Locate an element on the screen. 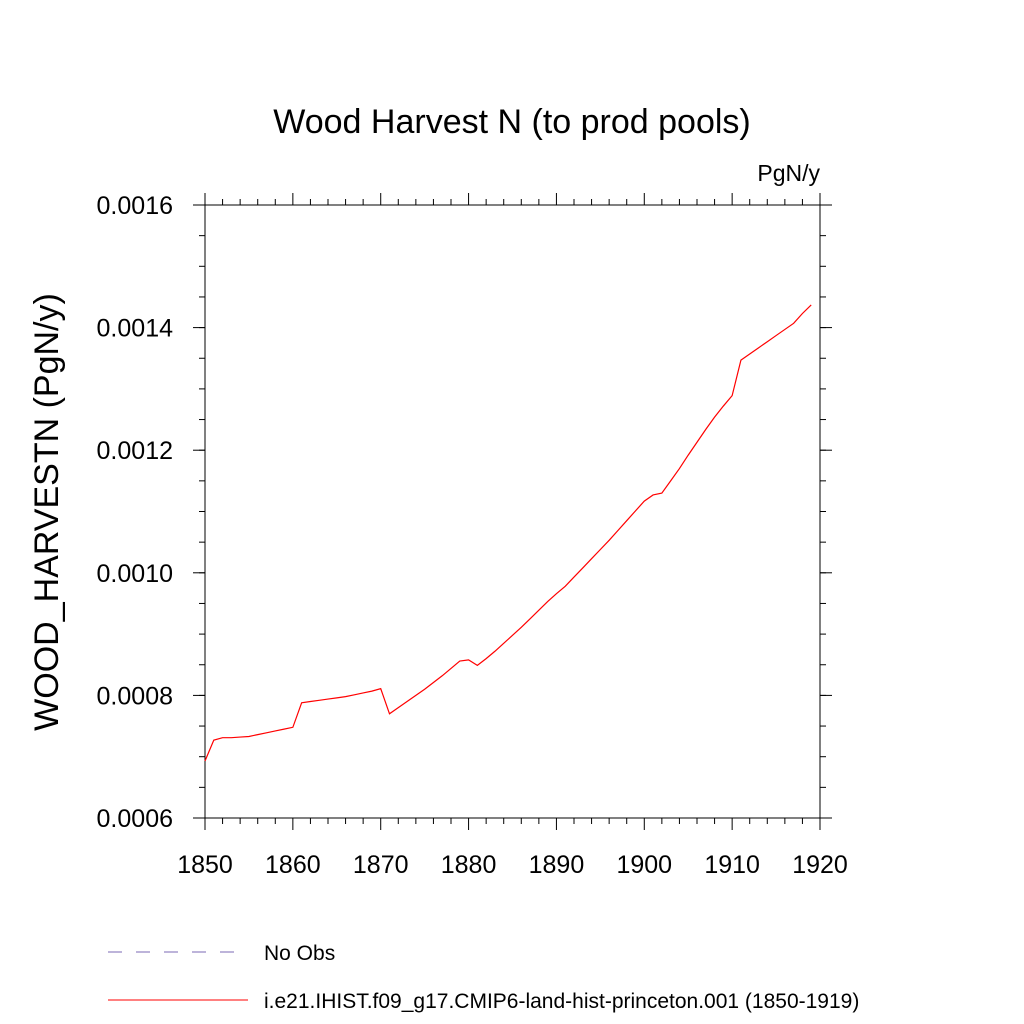 This screenshot has width=1024, height=1024. y-tick-label: 0.0006 is located at coordinates (135, 819).